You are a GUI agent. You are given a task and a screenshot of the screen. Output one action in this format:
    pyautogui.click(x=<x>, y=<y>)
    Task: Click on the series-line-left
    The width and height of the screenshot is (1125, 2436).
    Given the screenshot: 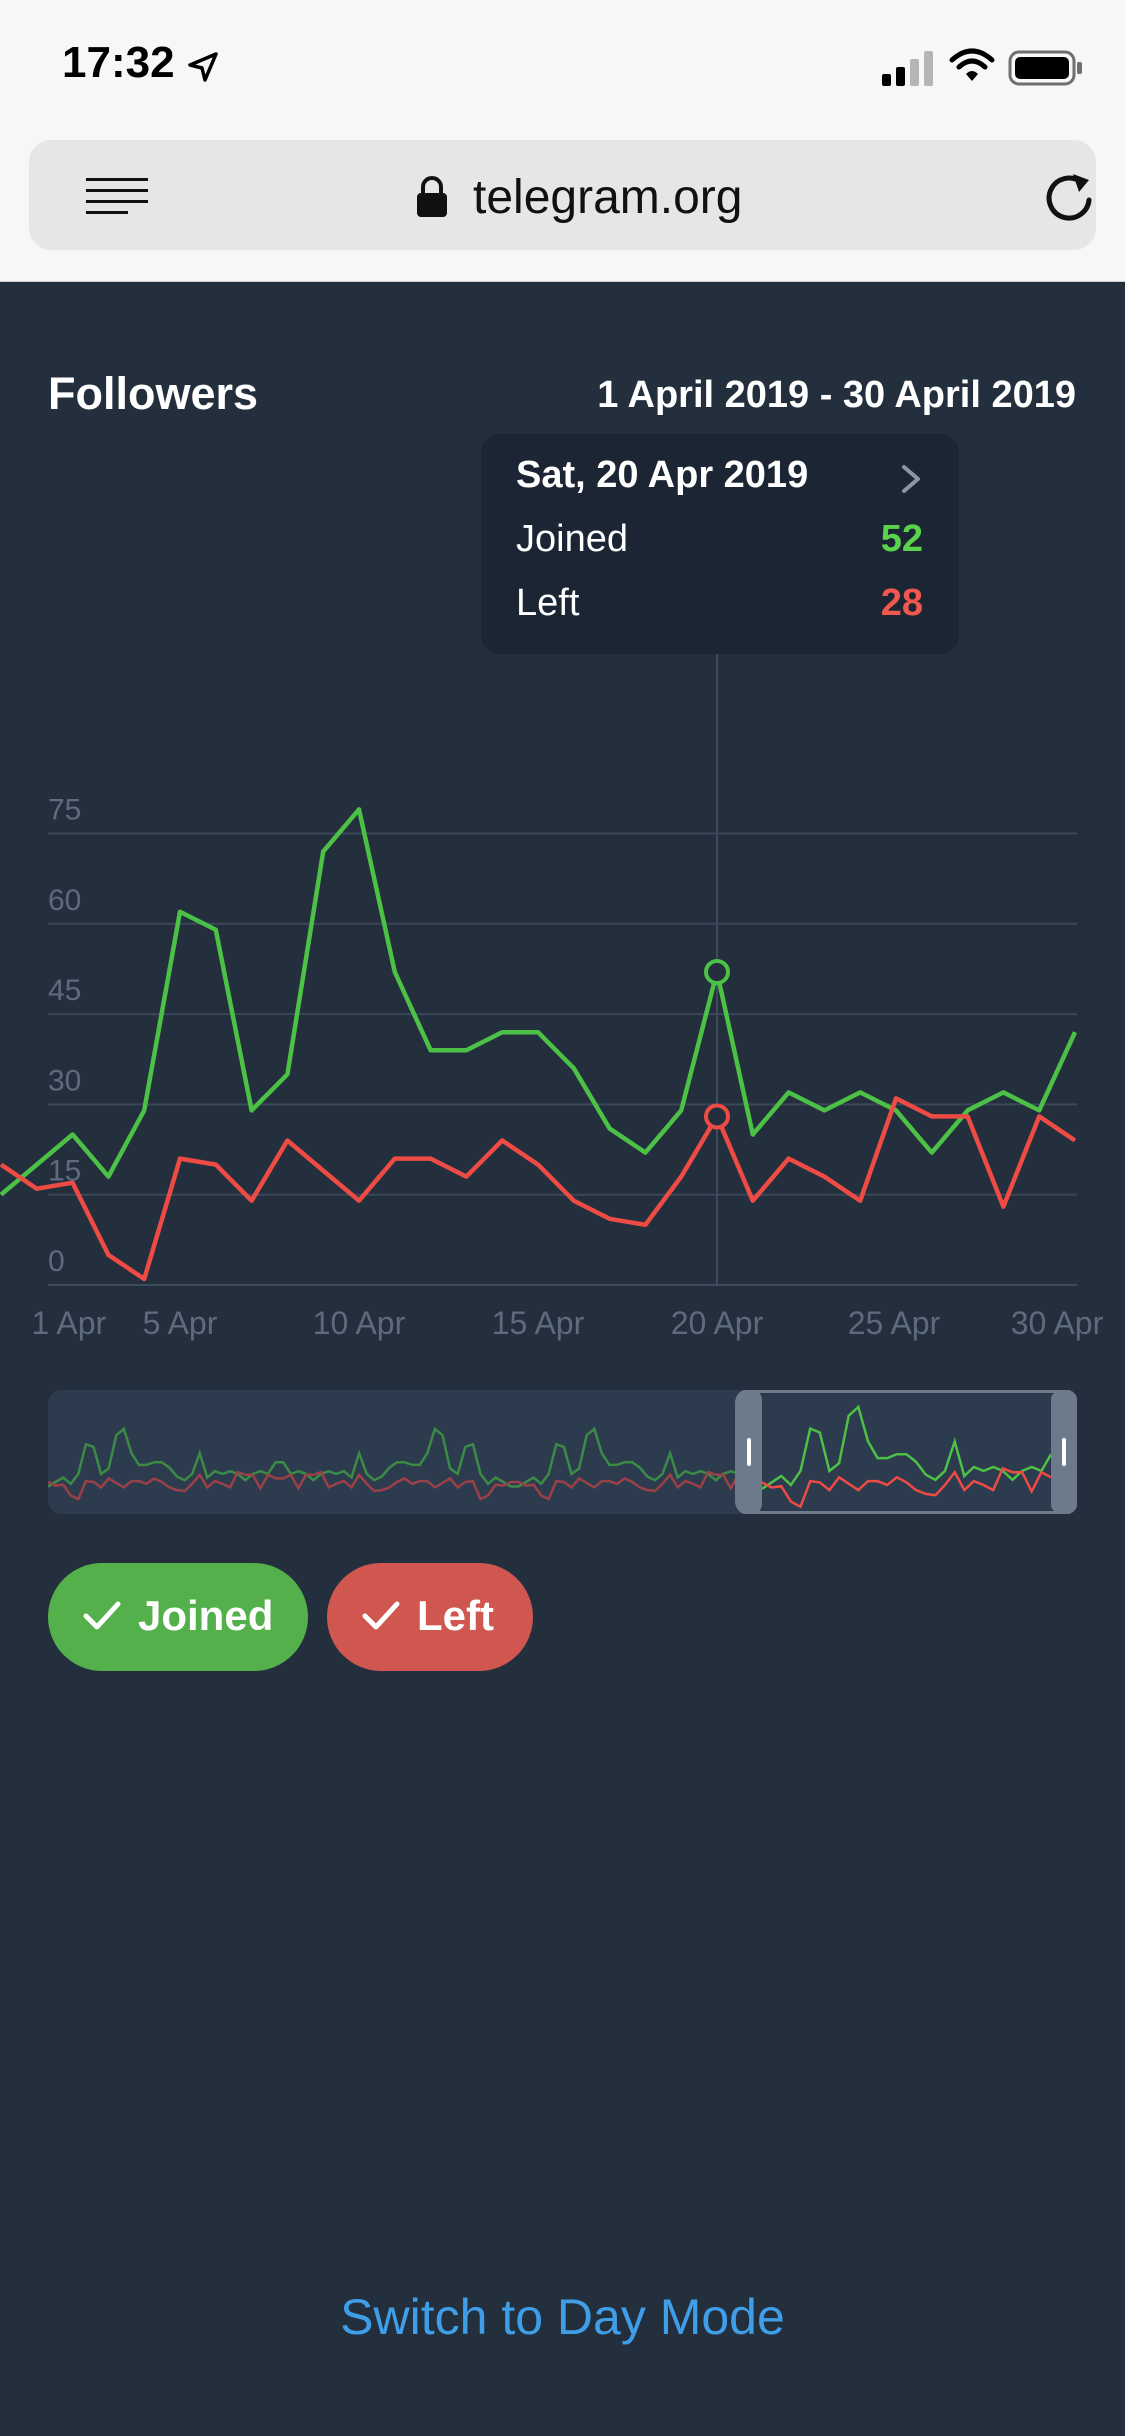 What is the action you would take?
    pyautogui.click(x=538, y=1189)
    